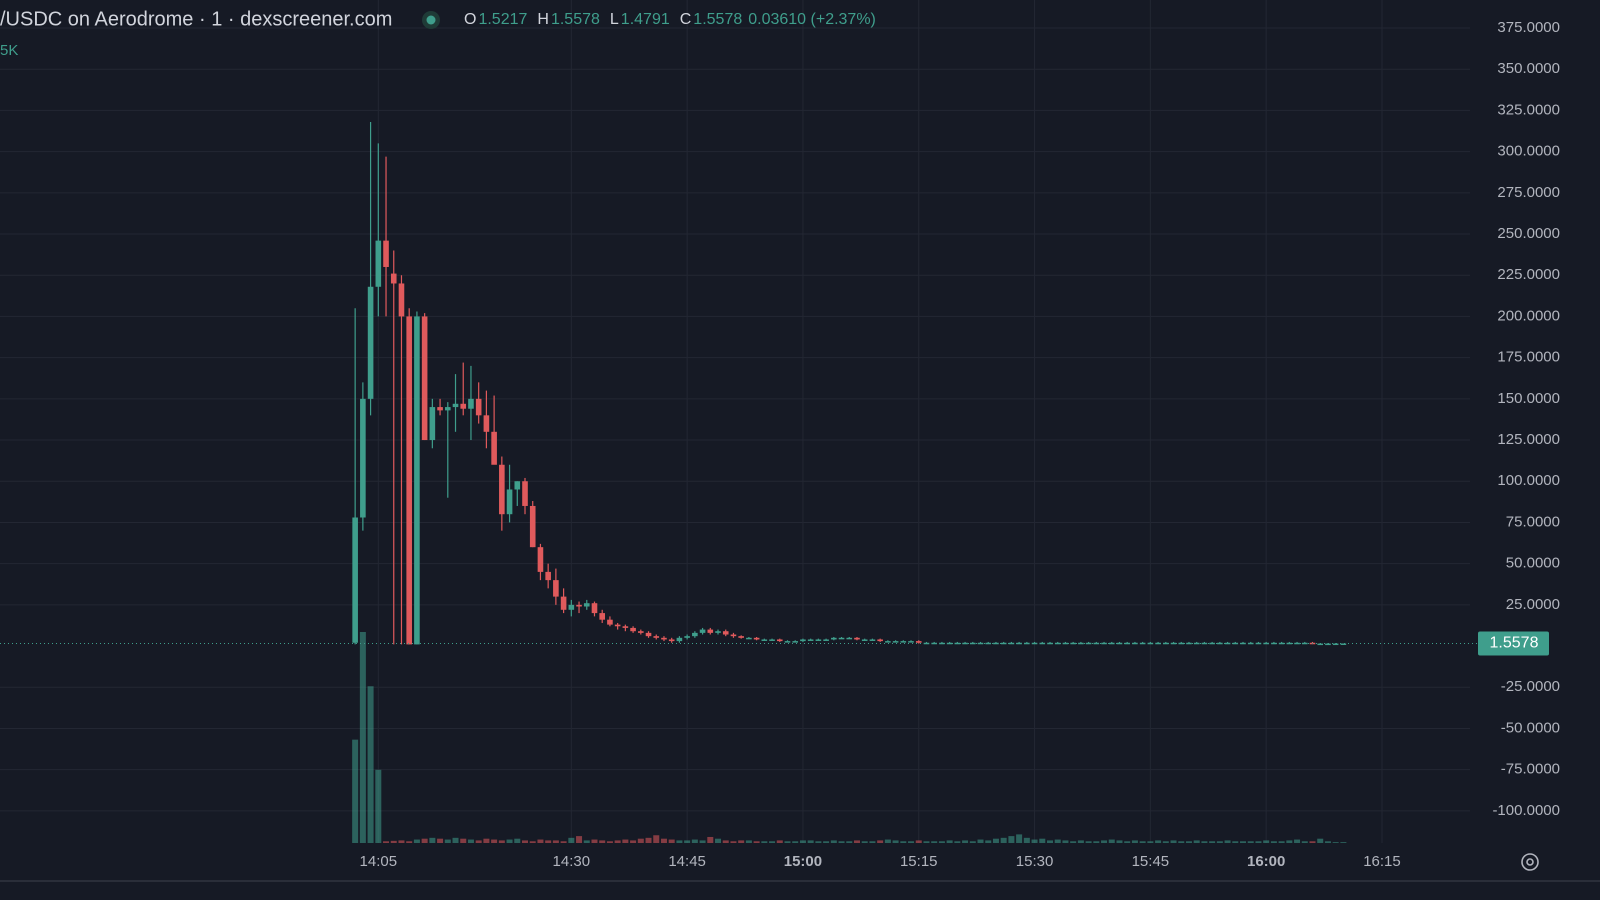 The width and height of the screenshot is (1600, 900). I want to click on y-tick-label: 200.0000, so click(1528, 315).